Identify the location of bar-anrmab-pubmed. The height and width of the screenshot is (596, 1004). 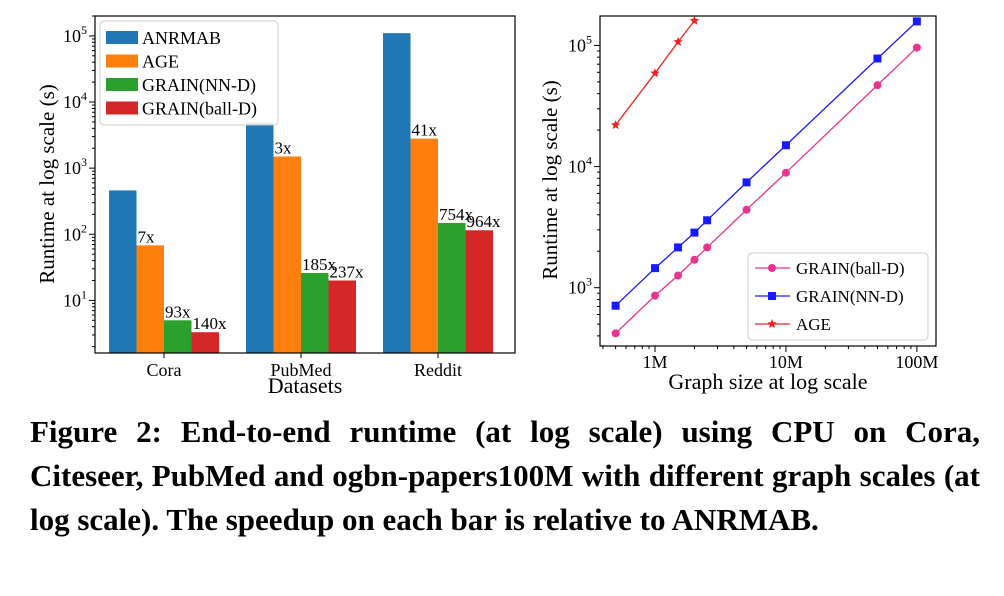
(260, 237).